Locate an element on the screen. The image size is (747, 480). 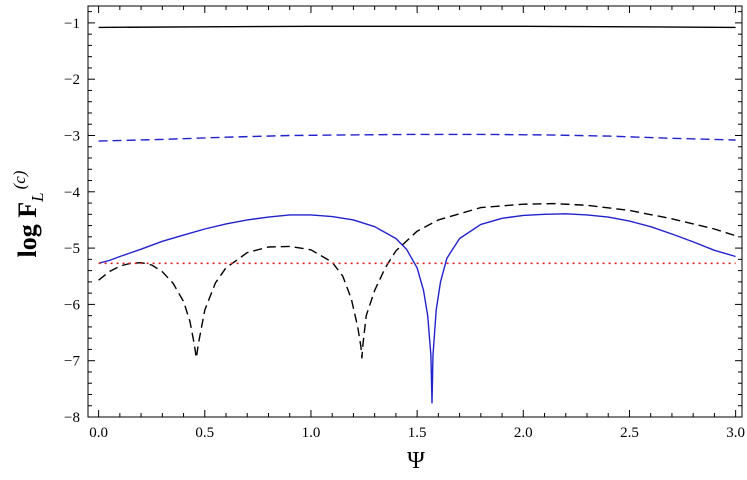
x-tick-label: 1.0 is located at coordinates (311, 433).